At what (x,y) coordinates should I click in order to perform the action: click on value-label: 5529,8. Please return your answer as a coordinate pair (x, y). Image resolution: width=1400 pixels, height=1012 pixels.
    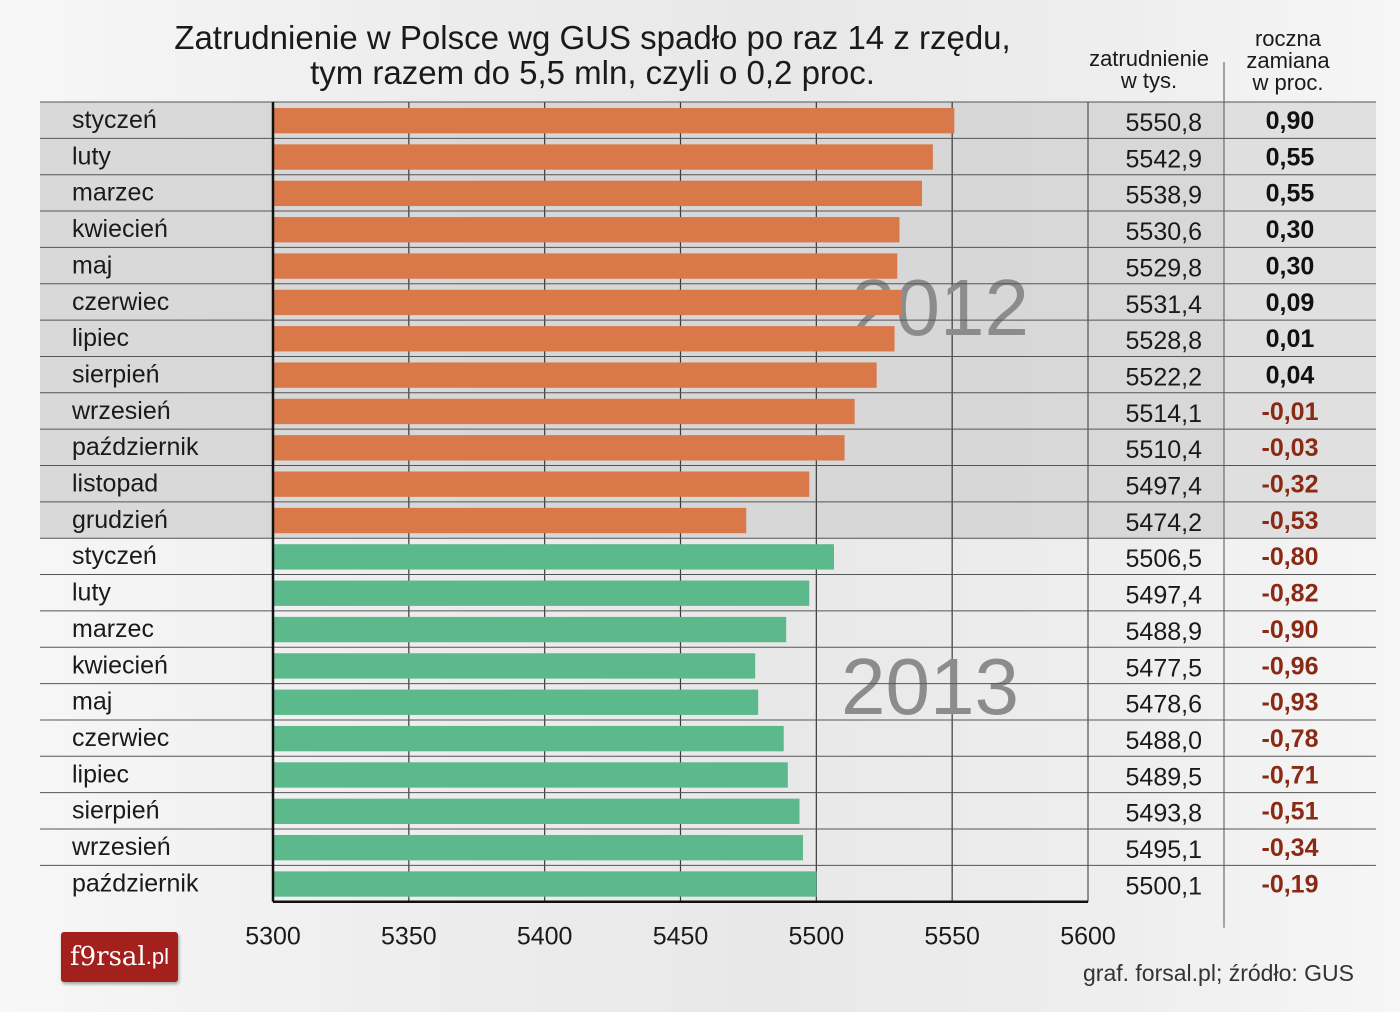
    Looking at the image, I should click on (1164, 268).